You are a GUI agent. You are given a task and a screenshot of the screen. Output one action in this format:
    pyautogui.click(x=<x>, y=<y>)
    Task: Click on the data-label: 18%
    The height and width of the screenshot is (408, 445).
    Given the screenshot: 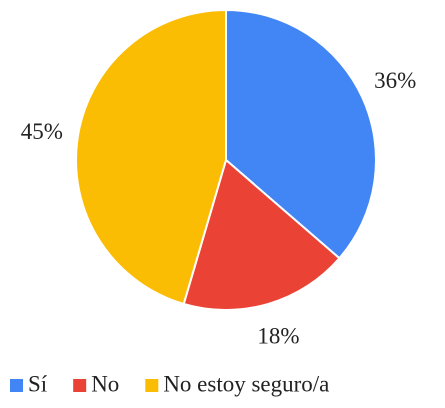 What is the action you would take?
    pyautogui.click(x=278, y=336)
    